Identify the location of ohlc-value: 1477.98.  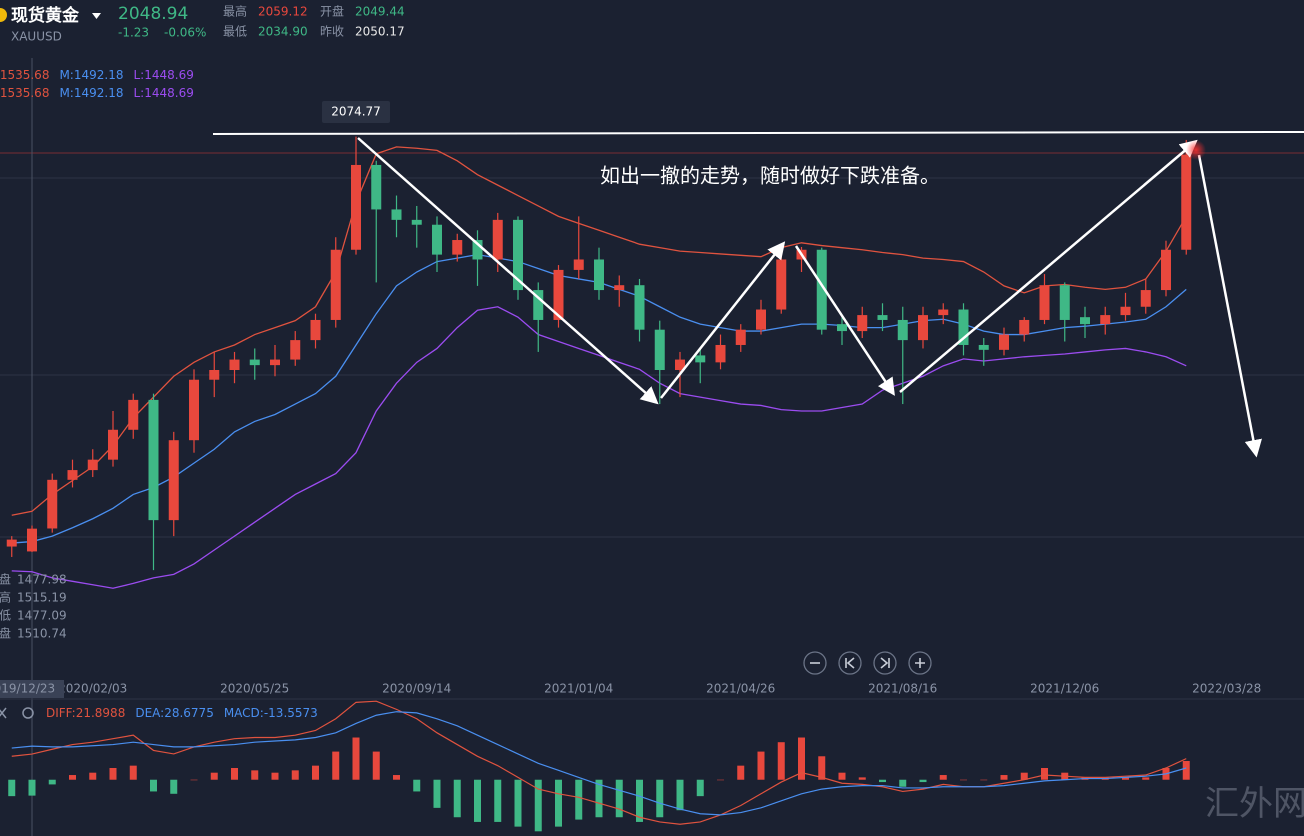
(42, 580).